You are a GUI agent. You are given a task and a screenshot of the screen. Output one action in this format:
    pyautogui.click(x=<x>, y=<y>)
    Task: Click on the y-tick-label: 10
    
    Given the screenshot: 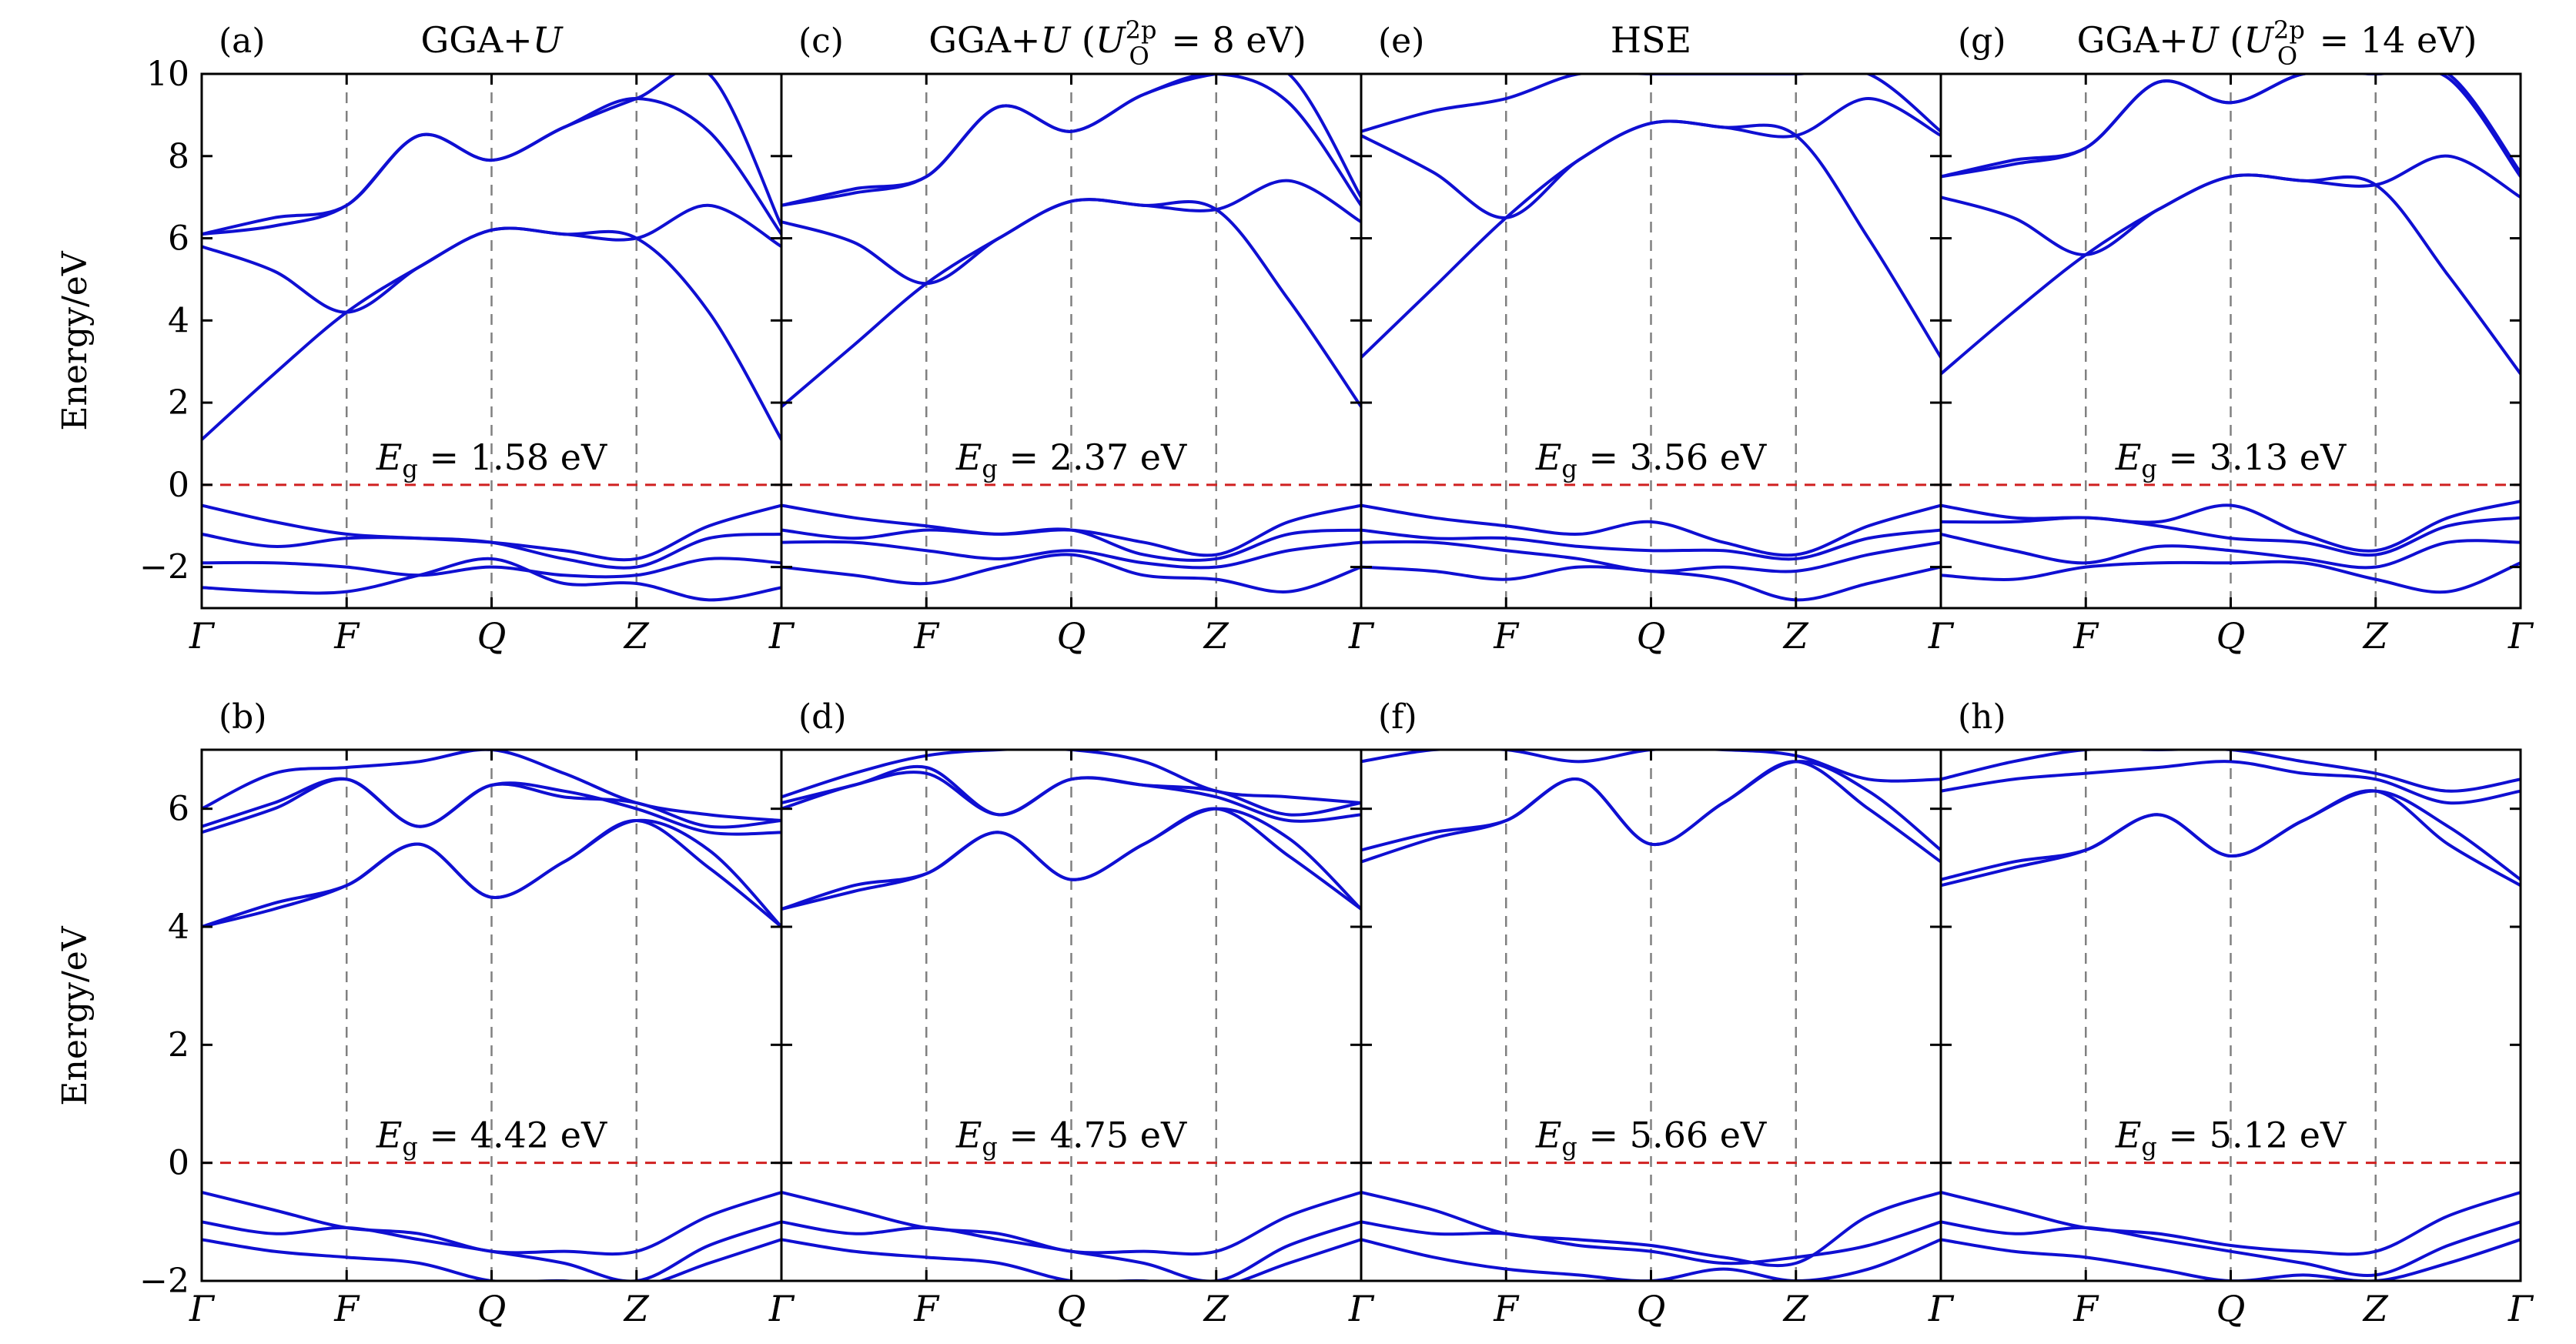 What is the action you would take?
    pyautogui.click(x=168, y=74)
    